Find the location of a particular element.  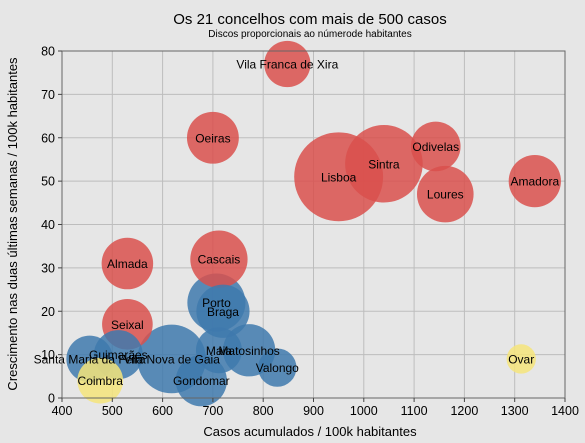

label-oeiras: Oeiras is located at coordinates (212, 138).